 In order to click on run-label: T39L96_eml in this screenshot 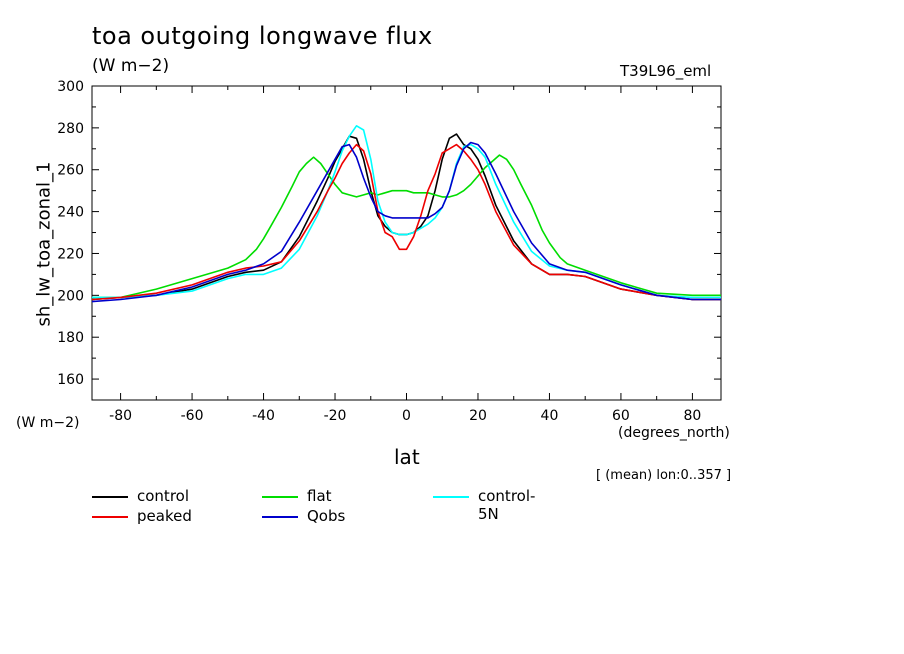, I will do `click(666, 71)`.